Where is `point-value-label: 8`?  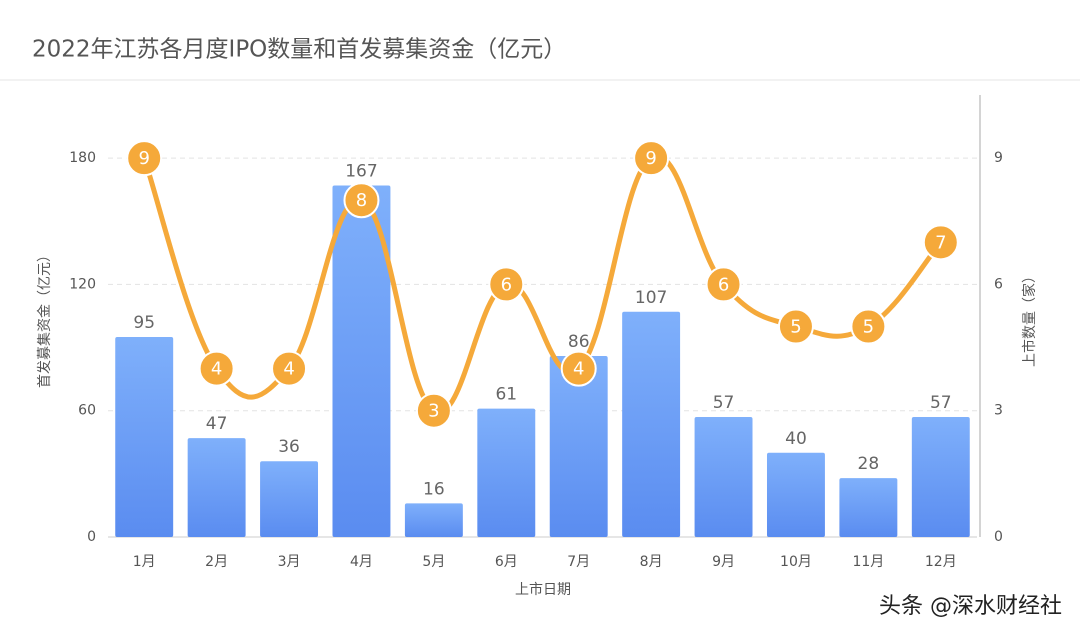 point-value-label: 8 is located at coordinates (361, 200).